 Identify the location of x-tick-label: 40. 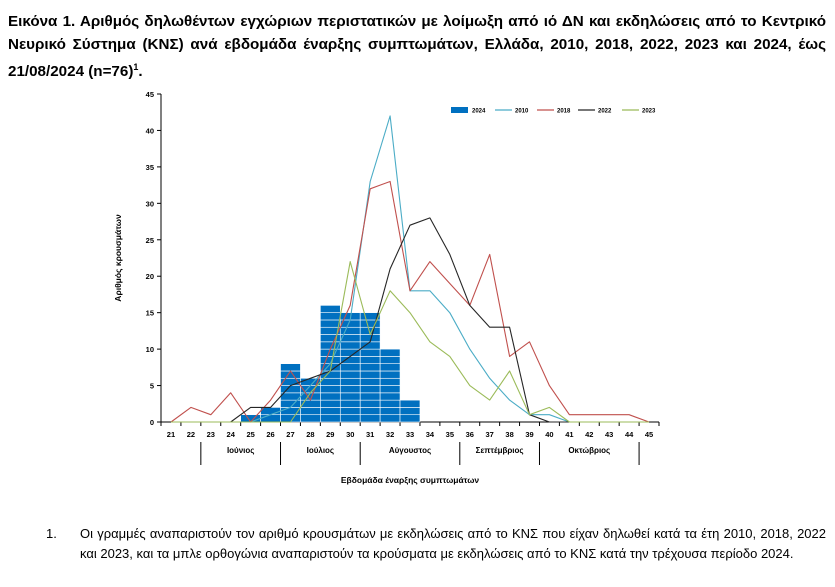
(549, 434).